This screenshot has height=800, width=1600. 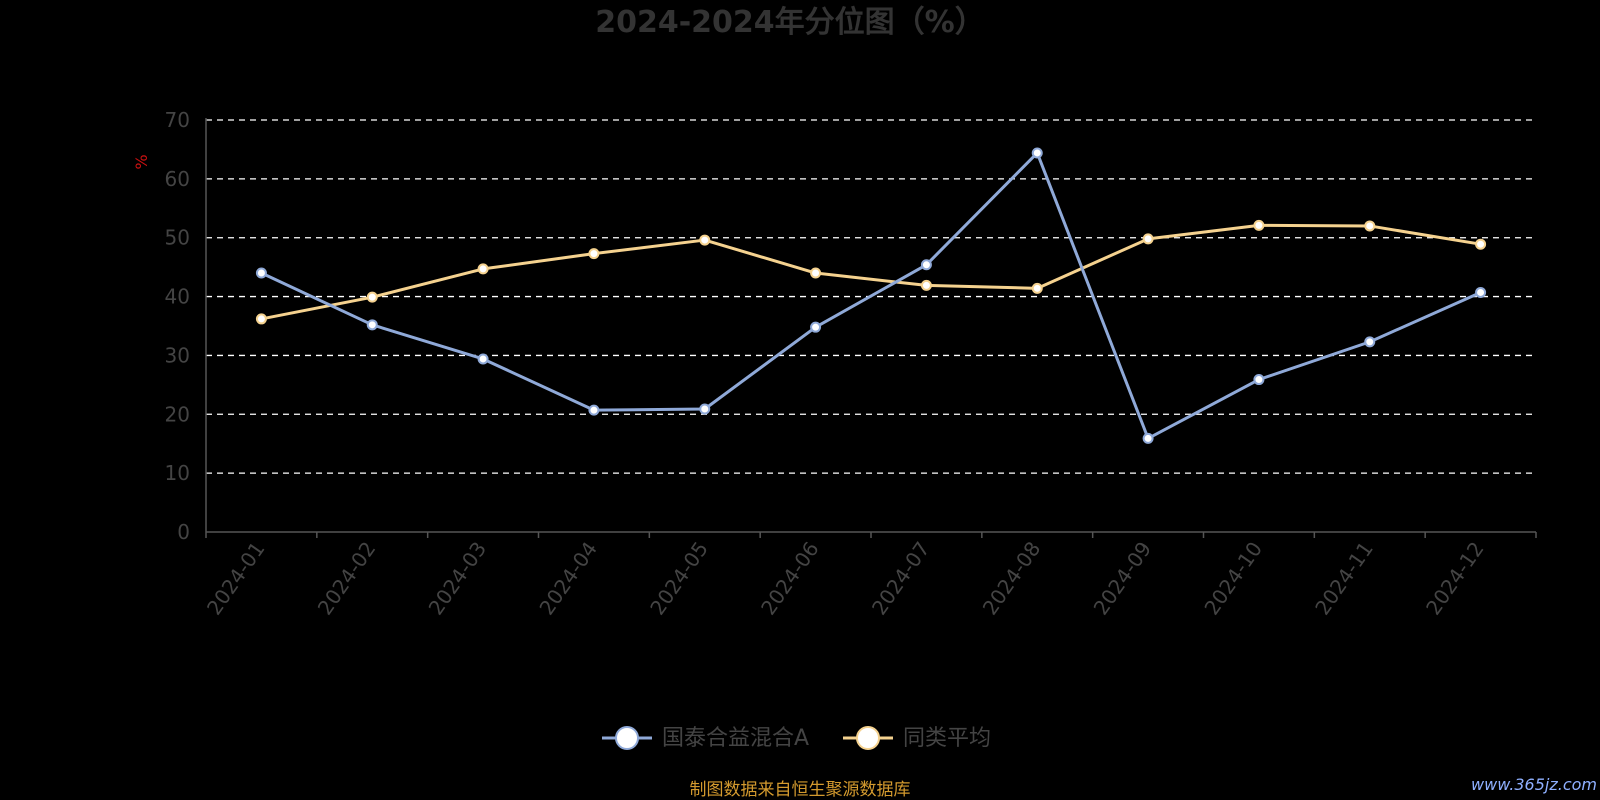 What do you see at coordinates (1455, 578) in the screenshot?
I see `x-tick-label: 2024-12` at bounding box center [1455, 578].